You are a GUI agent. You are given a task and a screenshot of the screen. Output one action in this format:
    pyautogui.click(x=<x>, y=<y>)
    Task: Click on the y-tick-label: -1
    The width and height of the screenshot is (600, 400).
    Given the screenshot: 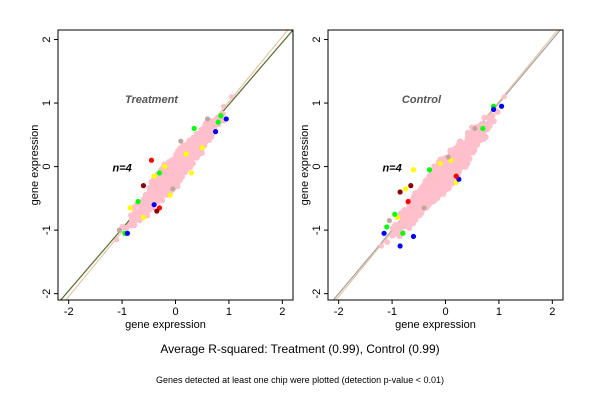 What is the action you would take?
    pyautogui.click(x=47, y=230)
    